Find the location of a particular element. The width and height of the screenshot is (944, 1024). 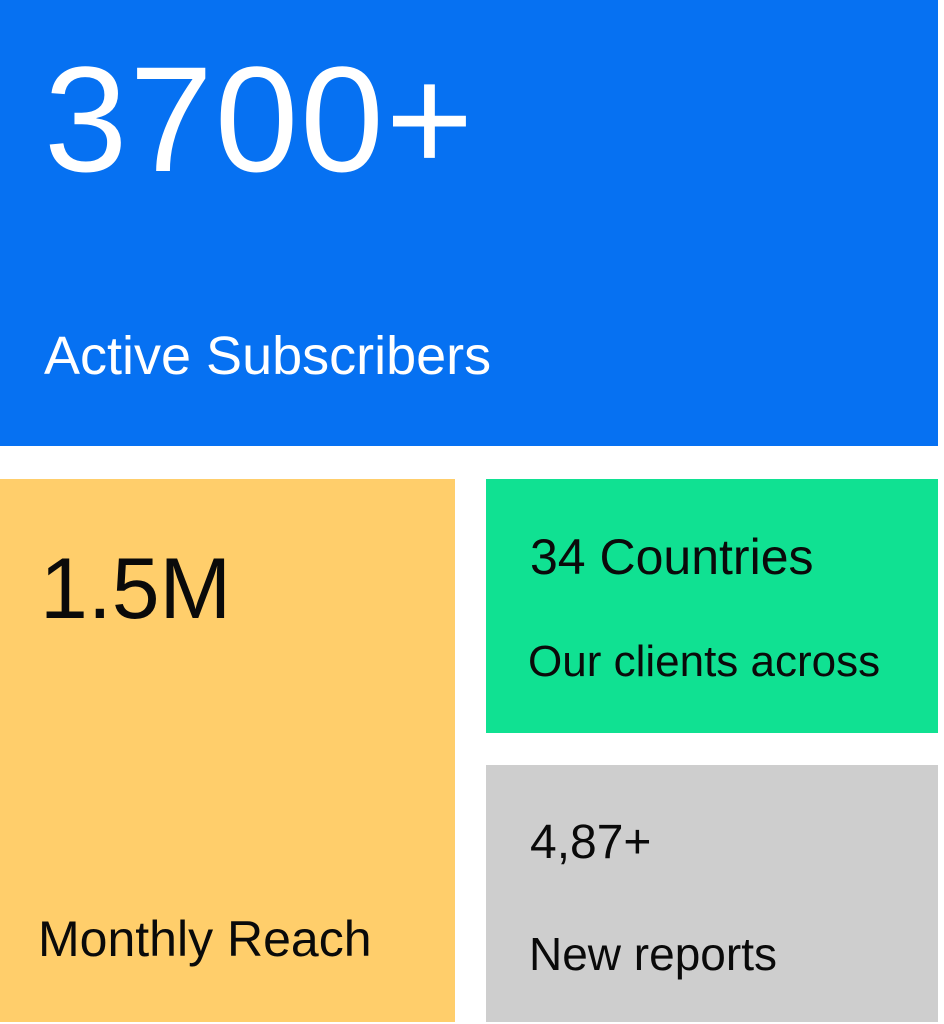

monthly-reach-label: Monthly Reach is located at coordinates (205, 939).